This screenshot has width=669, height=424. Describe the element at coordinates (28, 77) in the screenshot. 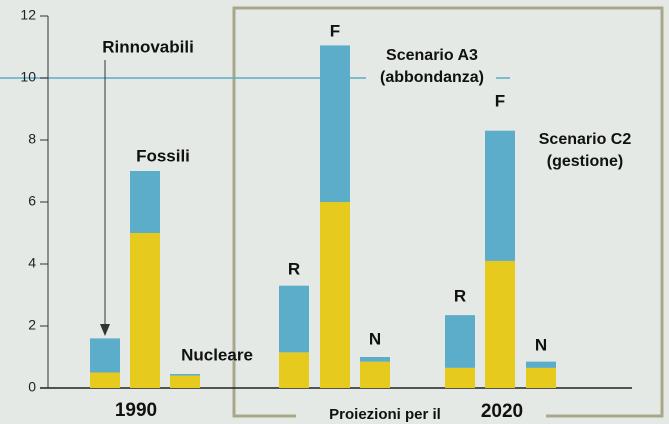

I see `y-tick-label: 10` at that location.